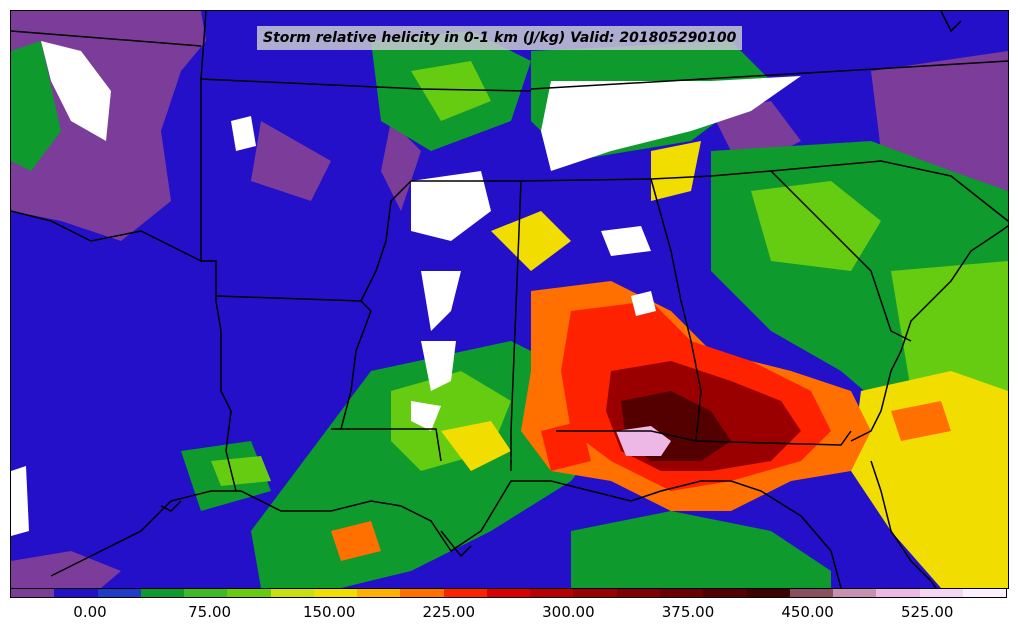 The image size is (1018, 633). I want to click on colorbar-tick-label: 525.00, so click(927, 612).